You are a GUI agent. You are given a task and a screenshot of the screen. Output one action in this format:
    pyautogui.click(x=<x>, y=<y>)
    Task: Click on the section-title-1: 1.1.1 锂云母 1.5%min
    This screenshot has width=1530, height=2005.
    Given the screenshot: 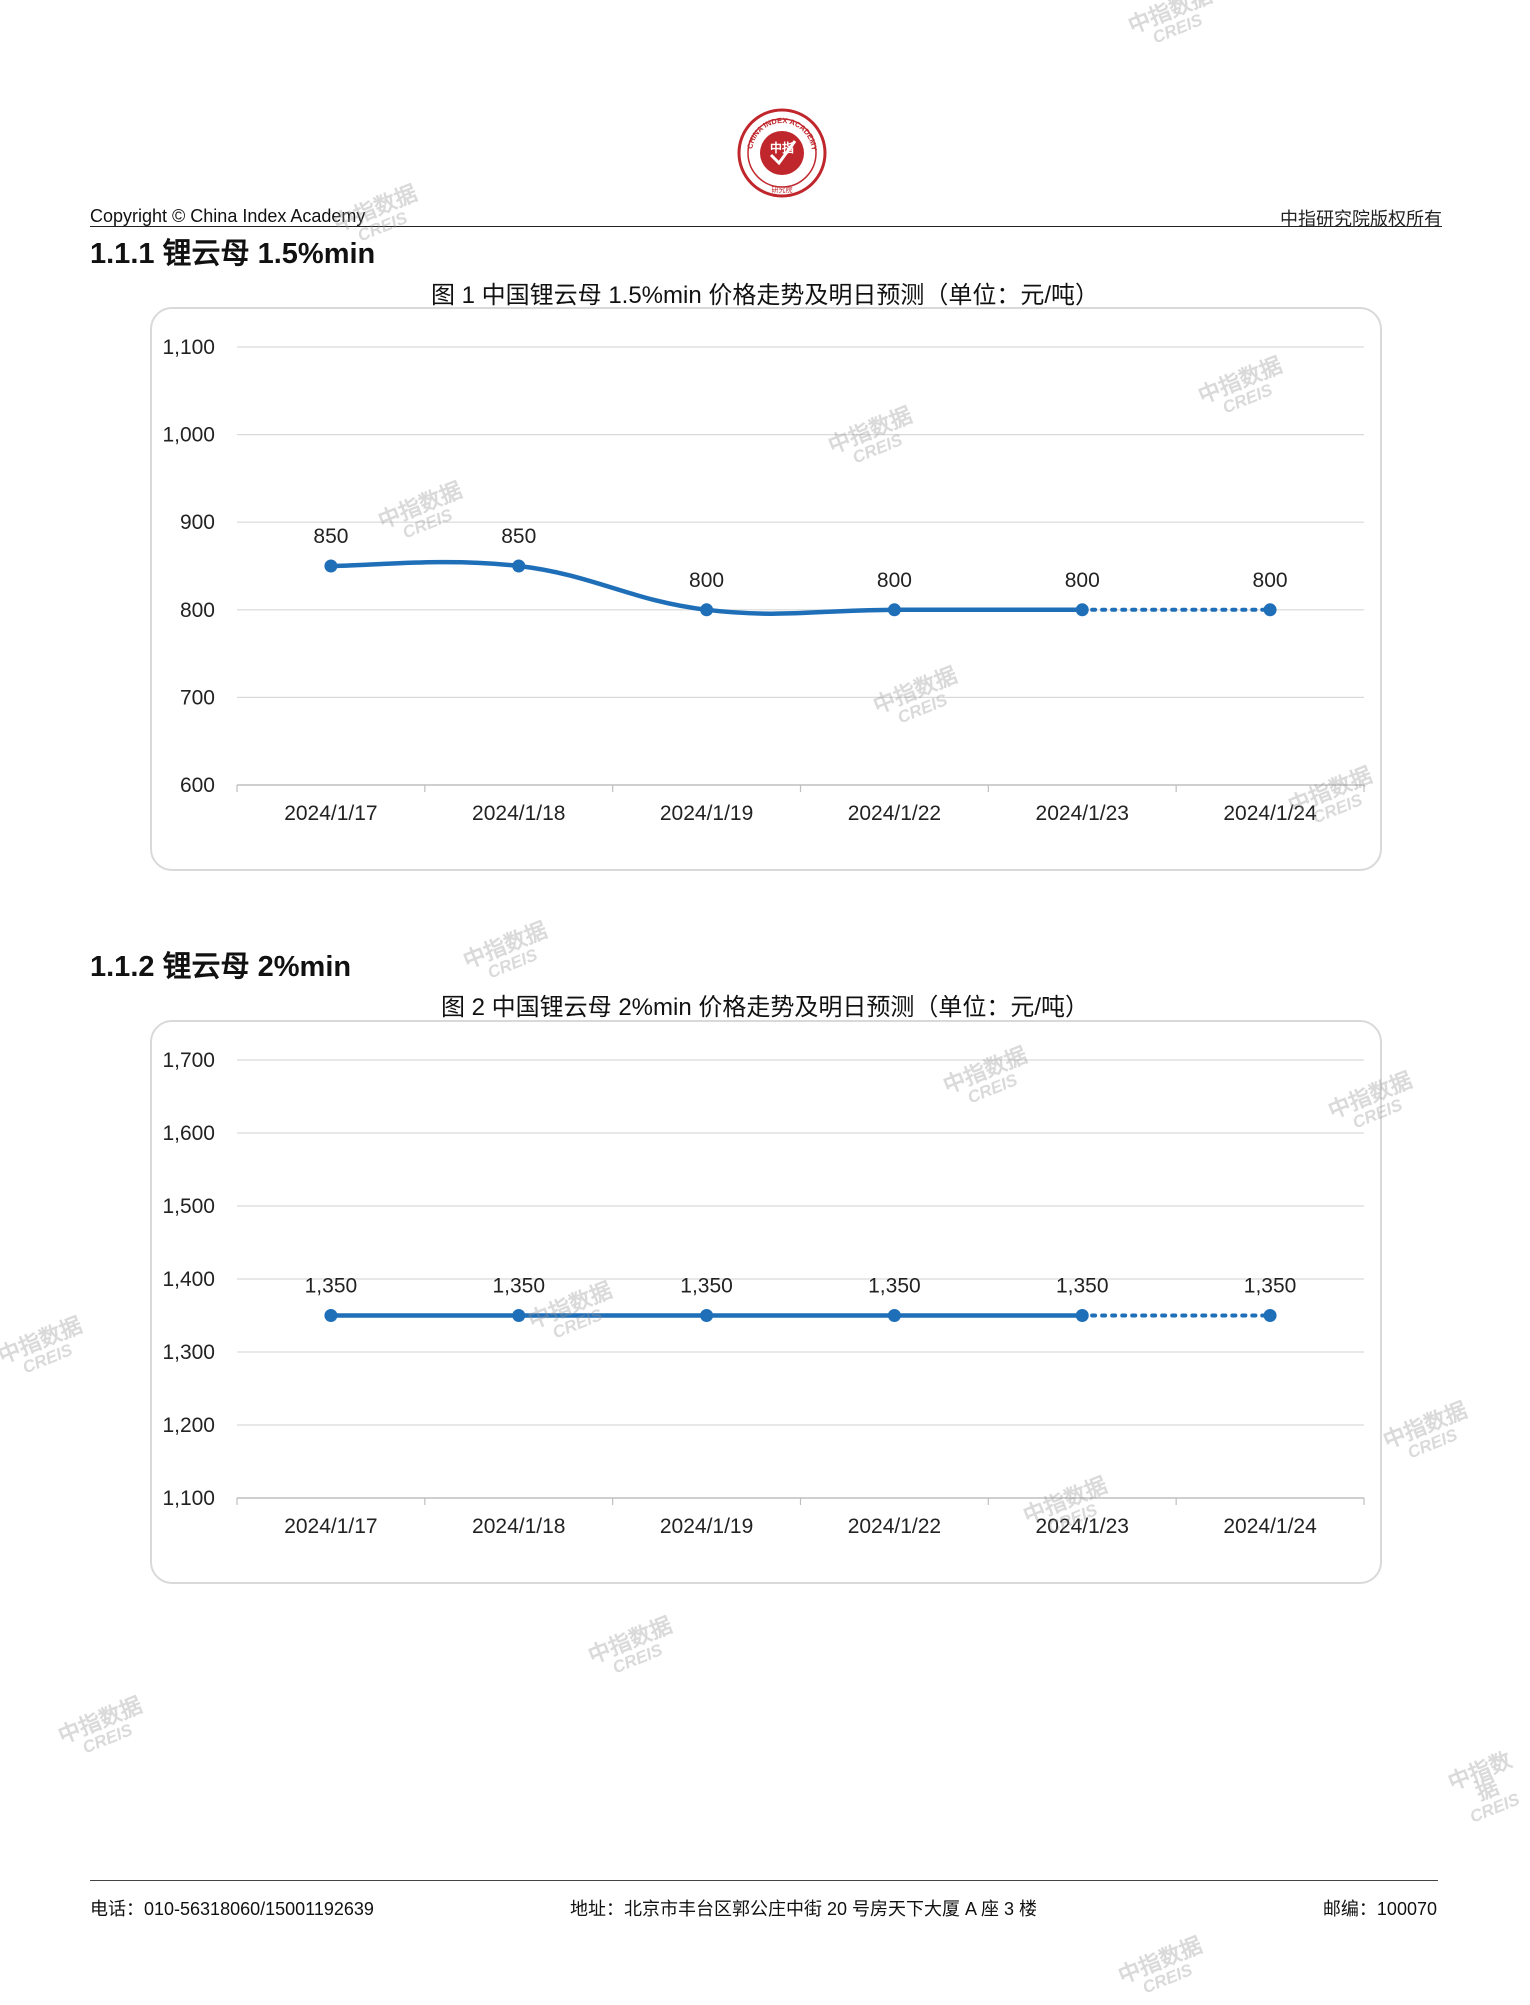 What is the action you would take?
    pyautogui.click(x=233, y=254)
    